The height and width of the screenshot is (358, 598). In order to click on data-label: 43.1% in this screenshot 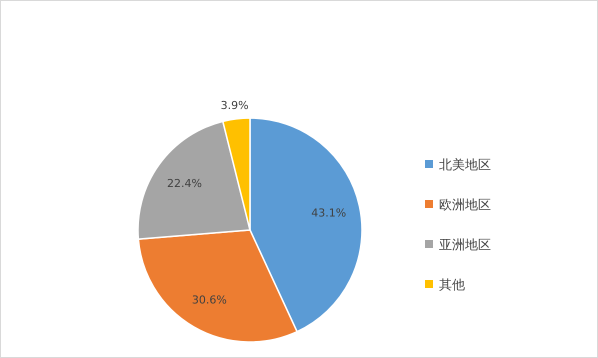, I will do `click(328, 213)`.